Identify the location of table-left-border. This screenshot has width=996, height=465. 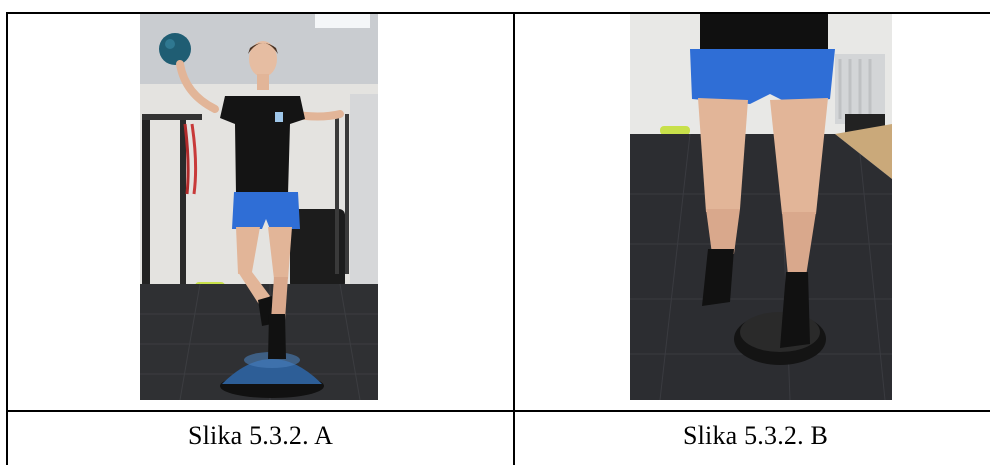
(7, 238).